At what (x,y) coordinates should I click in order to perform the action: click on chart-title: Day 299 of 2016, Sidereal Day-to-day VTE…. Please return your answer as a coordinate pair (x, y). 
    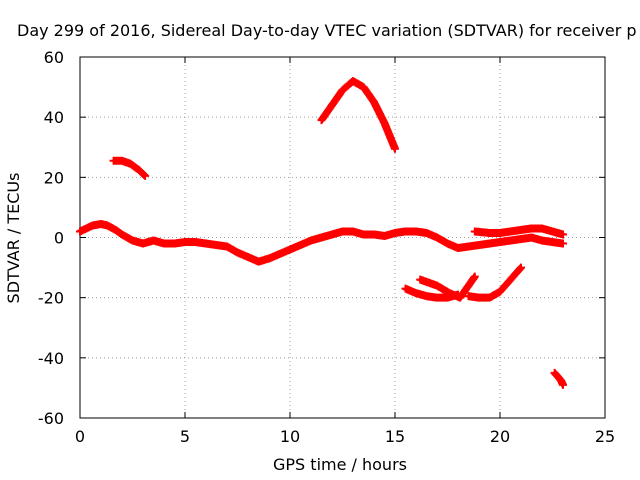
    Looking at the image, I should click on (327, 30).